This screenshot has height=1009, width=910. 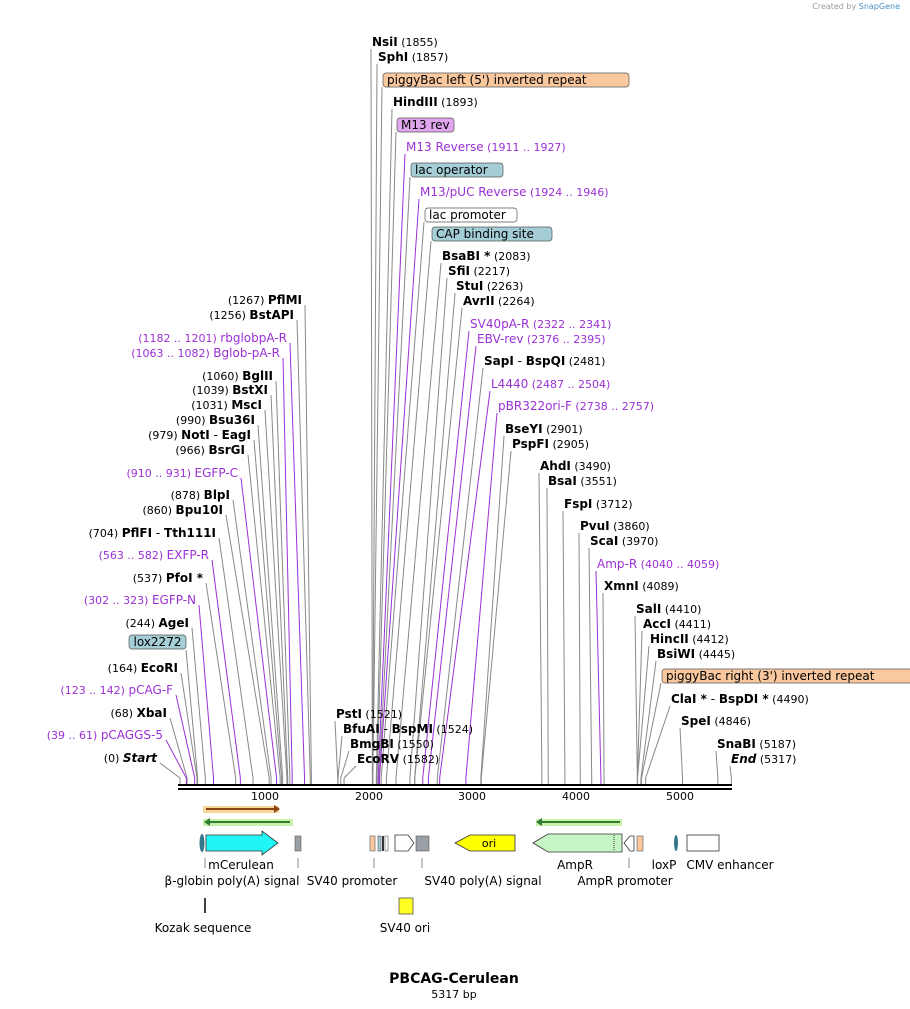 What do you see at coordinates (575, 466) in the screenshot?
I see `site-label-ahdi: AhdI (3490)` at bounding box center [575, 466].